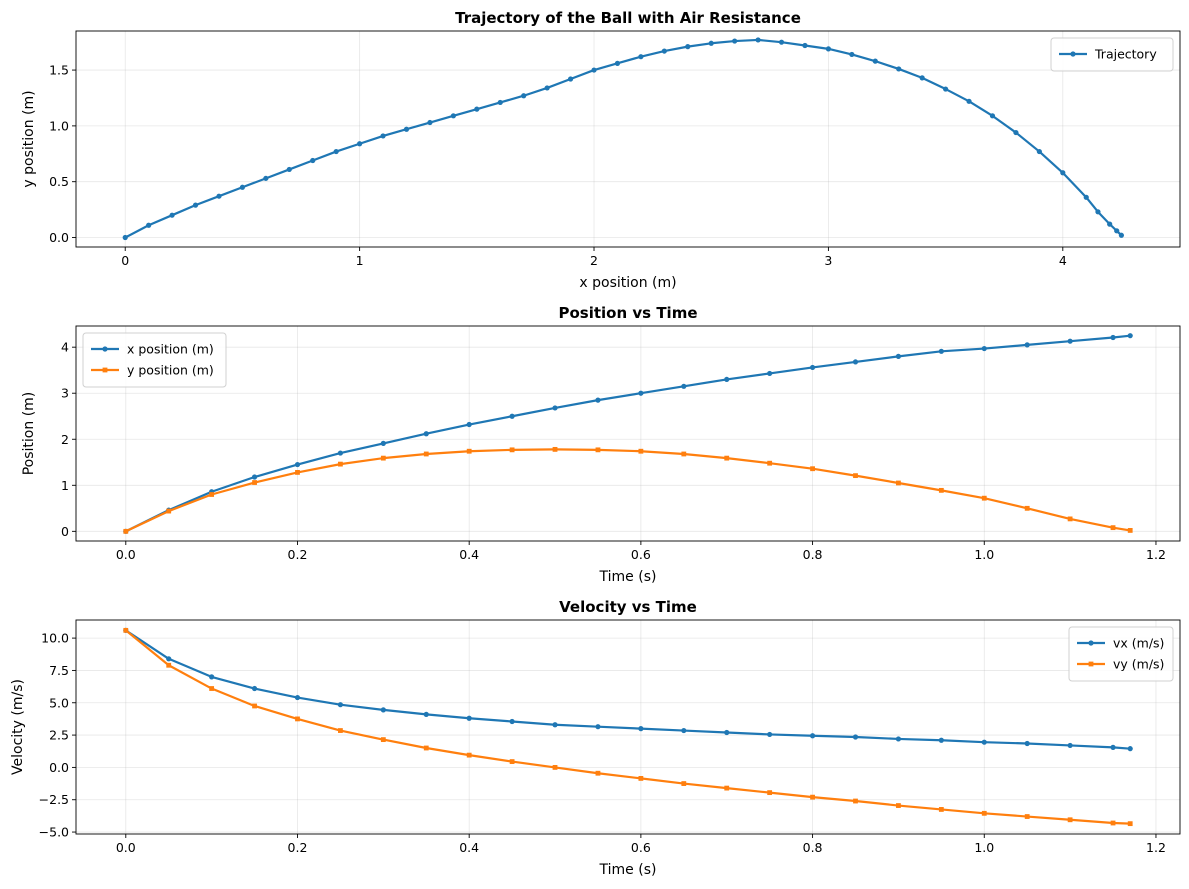 This screenshot has height=889, width=1189. Describe the element at coordinates (59, 735) in the screenshot. I see `y-tick-label: 2.5` at that location.